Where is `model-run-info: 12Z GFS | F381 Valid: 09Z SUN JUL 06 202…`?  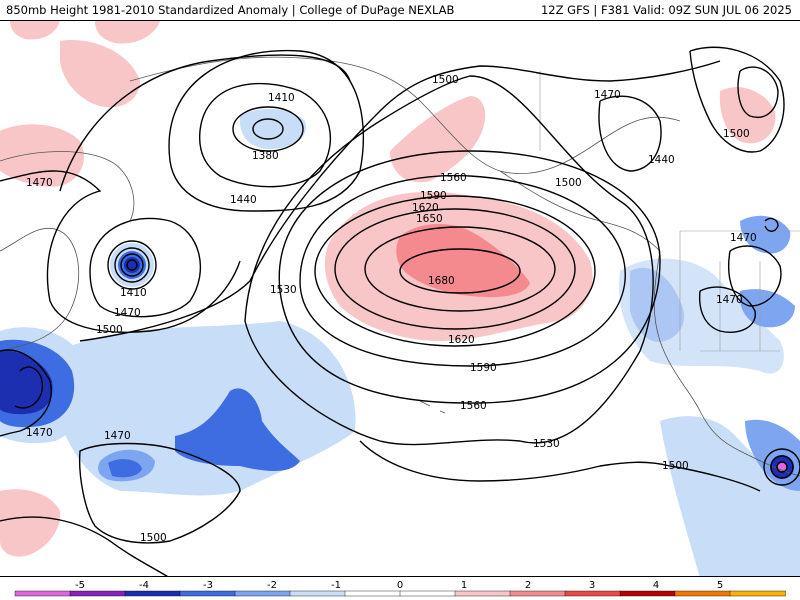
model-run-info: 12Z GFS | F381 Valid: 09Z SUN JUL 06 202… is located at coordinates (666, 10).